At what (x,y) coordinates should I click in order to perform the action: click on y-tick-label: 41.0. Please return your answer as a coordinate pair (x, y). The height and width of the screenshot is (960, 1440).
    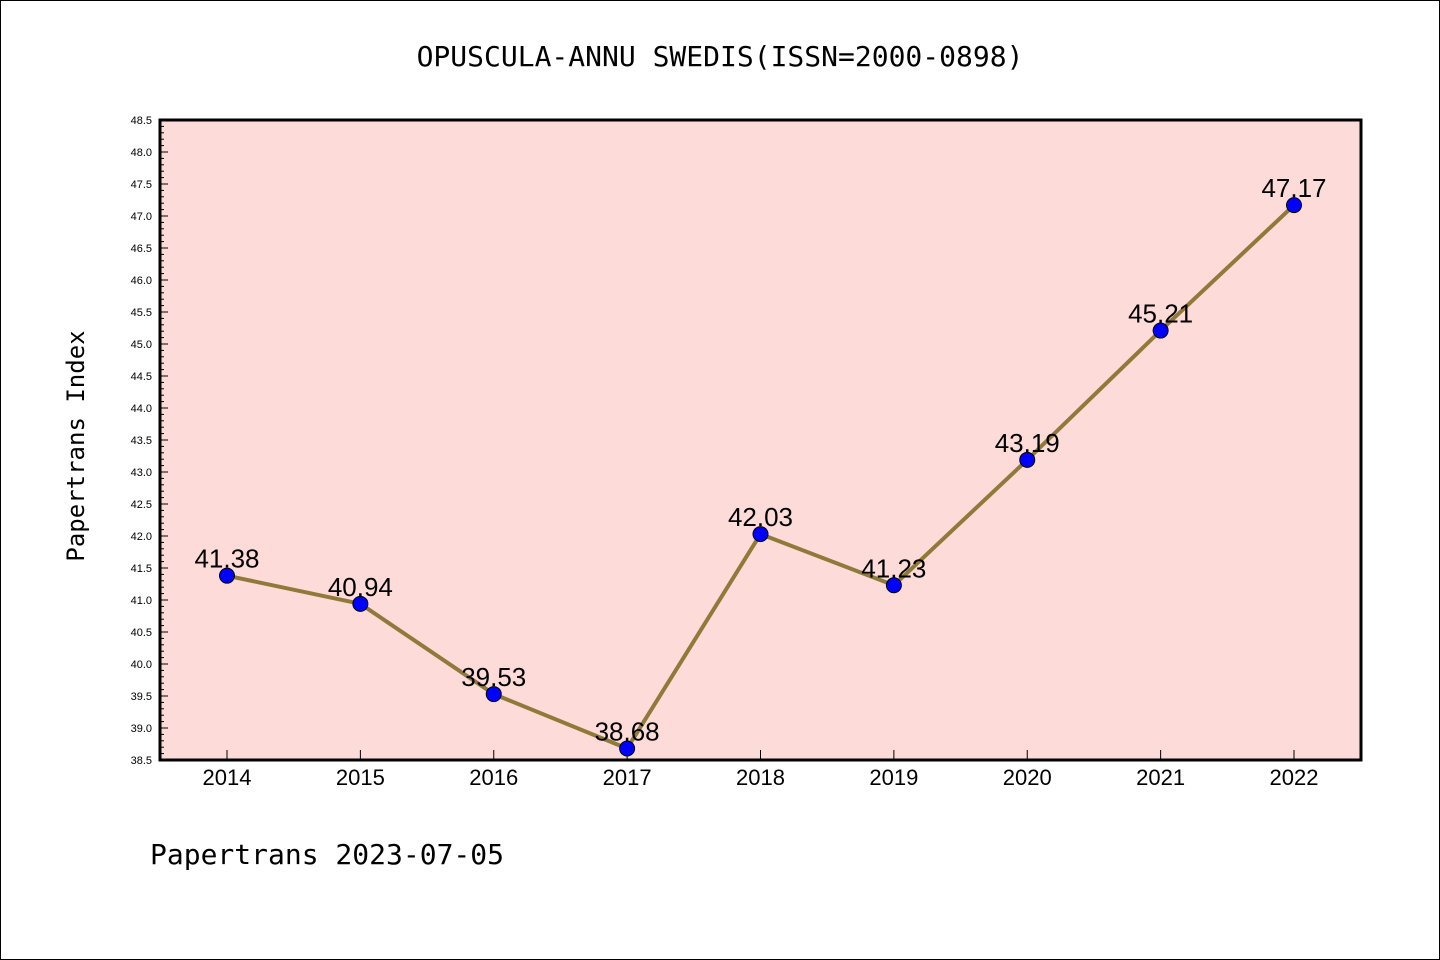
    Looking at the image, I should click on (141, 601).